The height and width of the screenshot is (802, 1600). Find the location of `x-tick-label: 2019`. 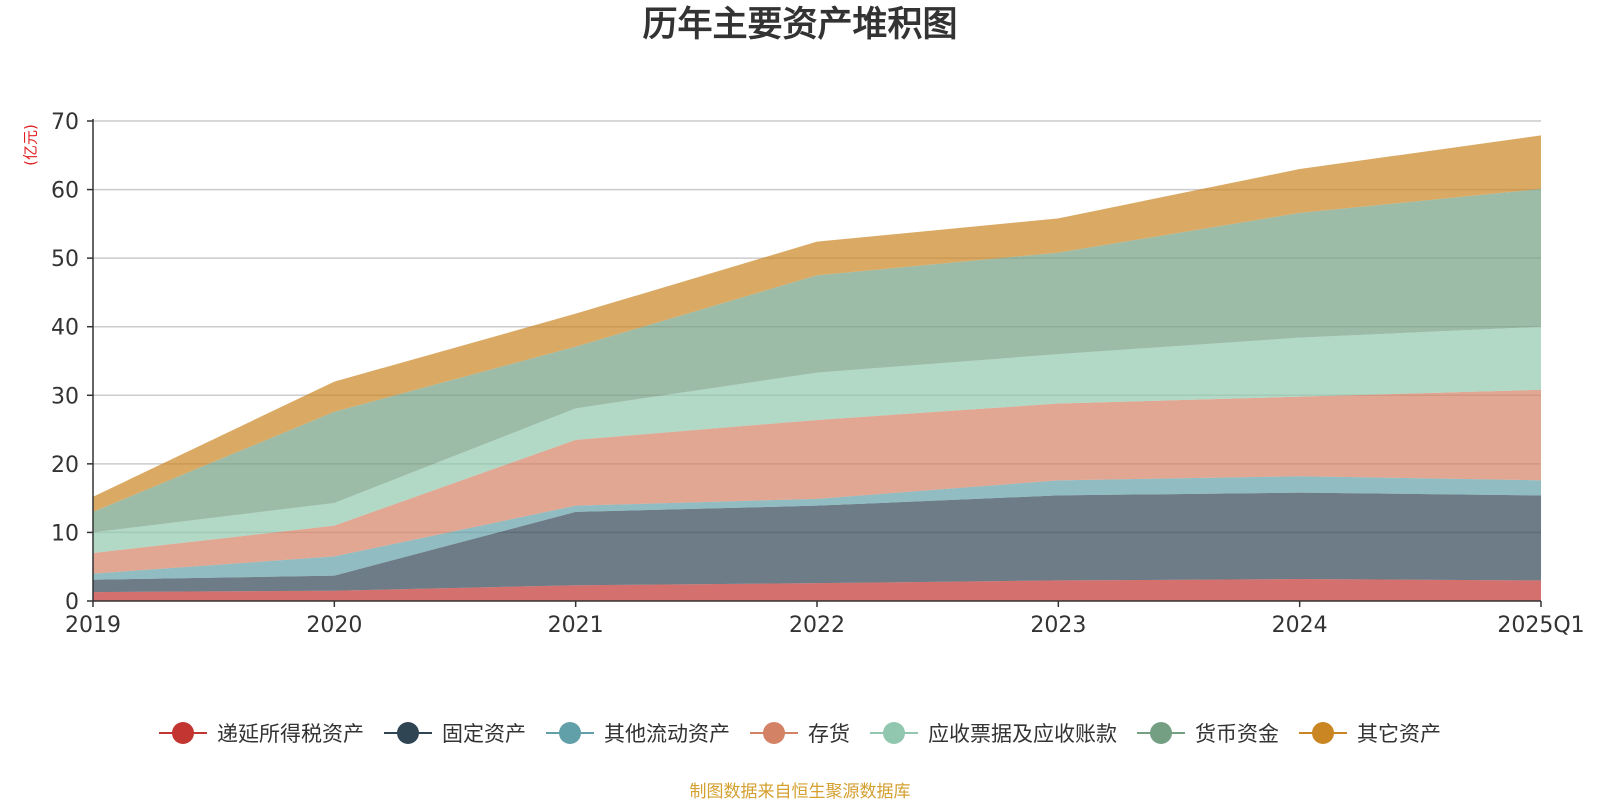

x-tick-label: 2019 is located at coordinates (93, 625).